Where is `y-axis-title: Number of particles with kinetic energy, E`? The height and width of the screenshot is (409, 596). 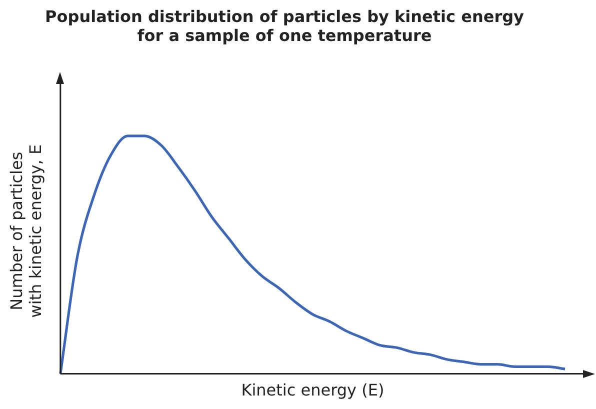
y-axis-title: Number of particles with kinetic energy, E is located at coordinates (25, 231).